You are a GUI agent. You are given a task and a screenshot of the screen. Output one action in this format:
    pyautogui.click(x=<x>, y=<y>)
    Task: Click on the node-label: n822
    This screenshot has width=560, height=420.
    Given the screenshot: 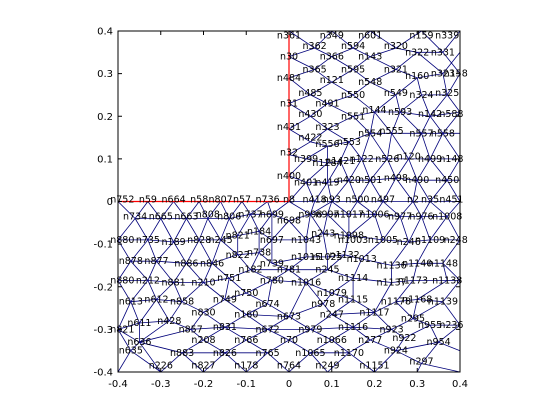 What is the action you would take?
    pyautogui.click(x=238, y=255)
    